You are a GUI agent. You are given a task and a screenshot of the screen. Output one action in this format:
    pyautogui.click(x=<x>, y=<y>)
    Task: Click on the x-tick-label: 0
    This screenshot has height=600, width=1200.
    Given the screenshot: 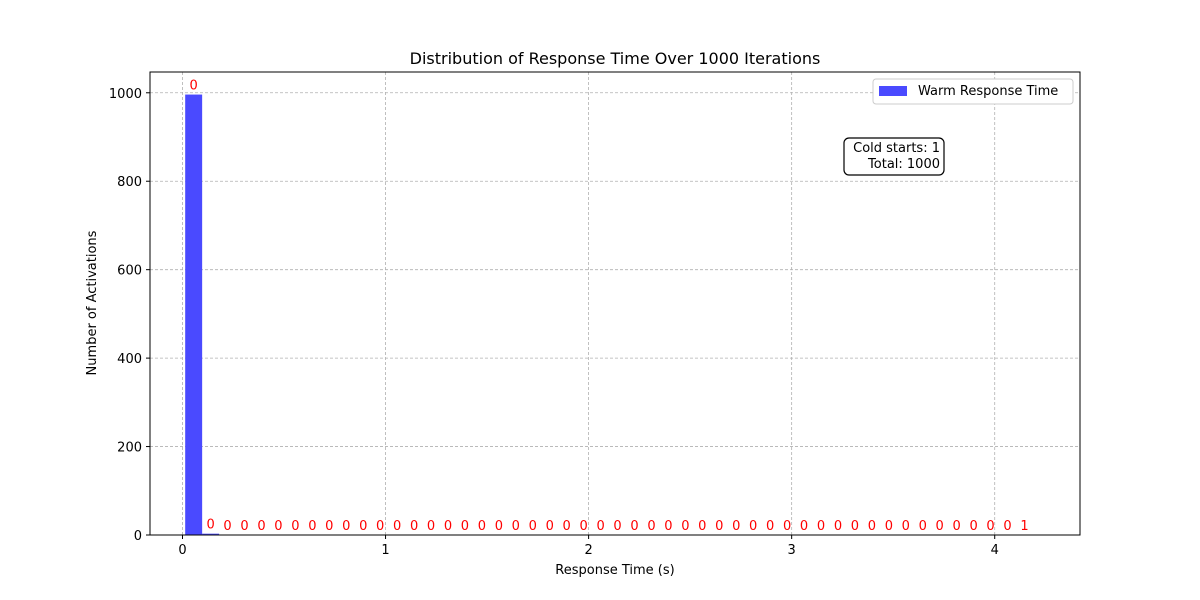 What is the action you would take?
    pyautogui.click(x=182, y=550)
    